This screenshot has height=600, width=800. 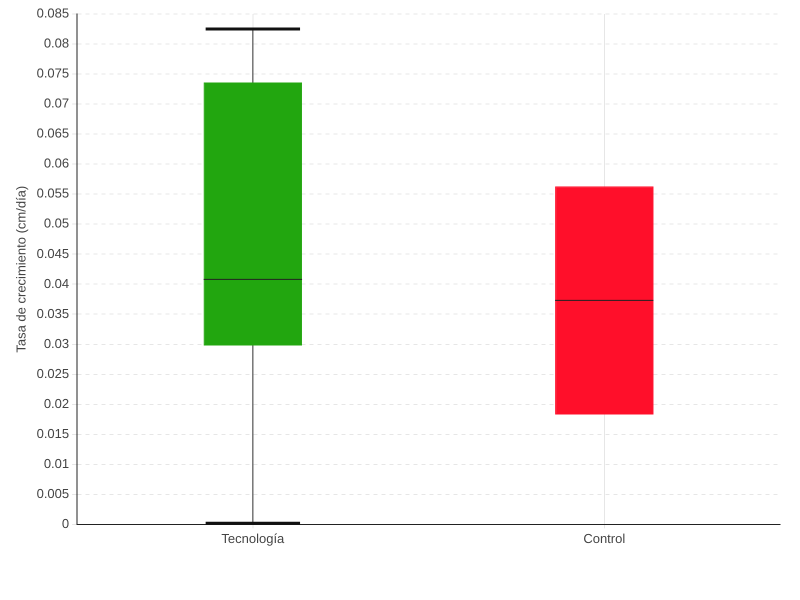 What do you see at coordinates (53, 373) in the screenshot?
I see `y-tick-label: 0.025` at bounding box center [53, 373].